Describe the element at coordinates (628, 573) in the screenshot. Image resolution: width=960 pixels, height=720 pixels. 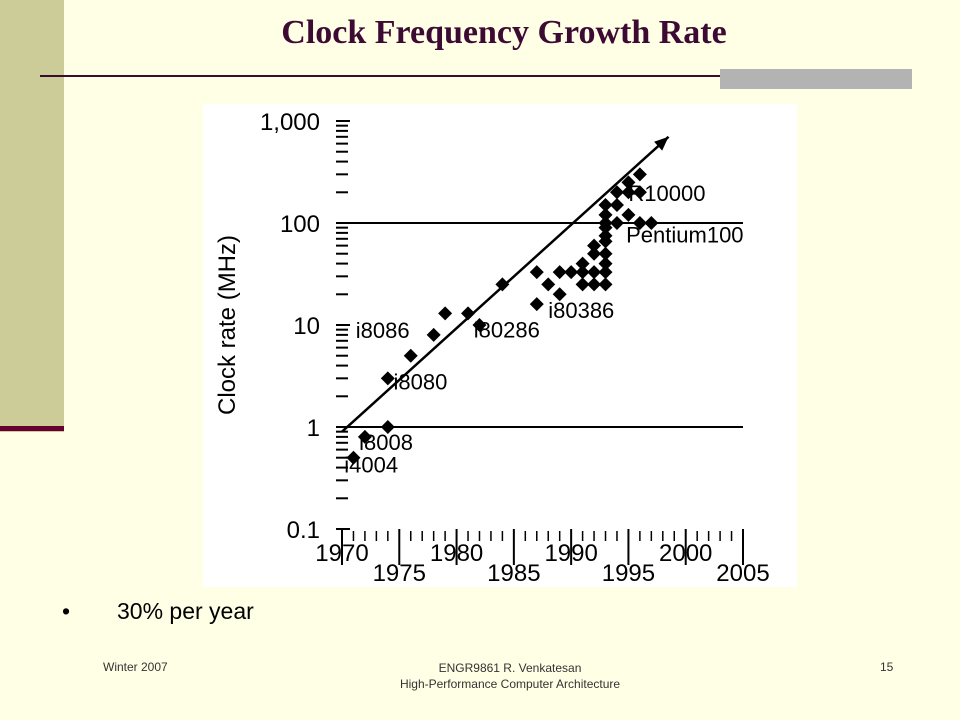
I see `x-tick-label: 1995` at that location.